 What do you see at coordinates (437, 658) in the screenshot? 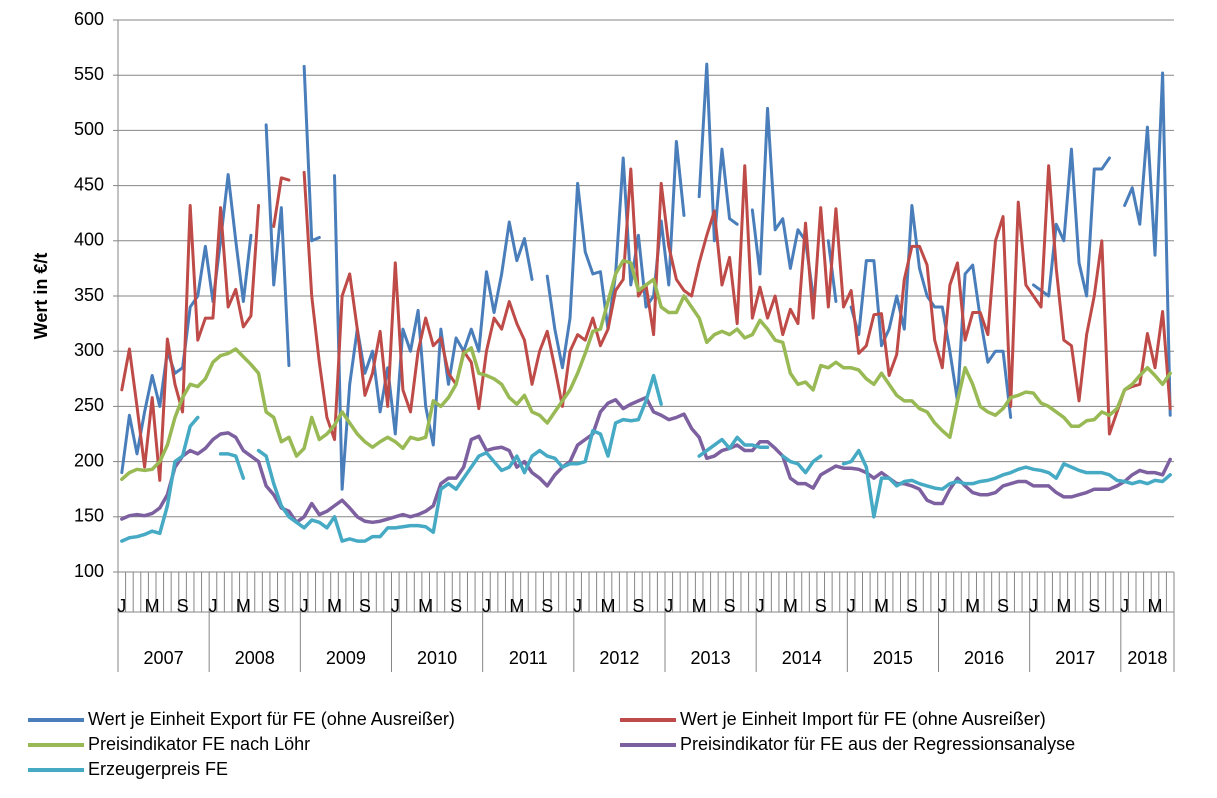
I see `year-label: 2010` at bounding box center [437, 658].